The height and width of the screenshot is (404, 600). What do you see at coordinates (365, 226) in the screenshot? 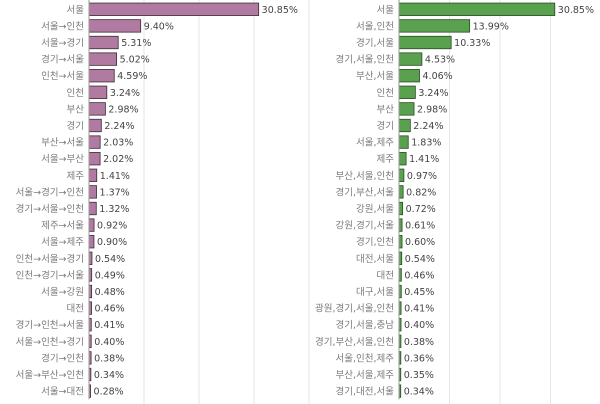
I see `category-label: 강원,경기,서울` at bounding box center [365, 226].